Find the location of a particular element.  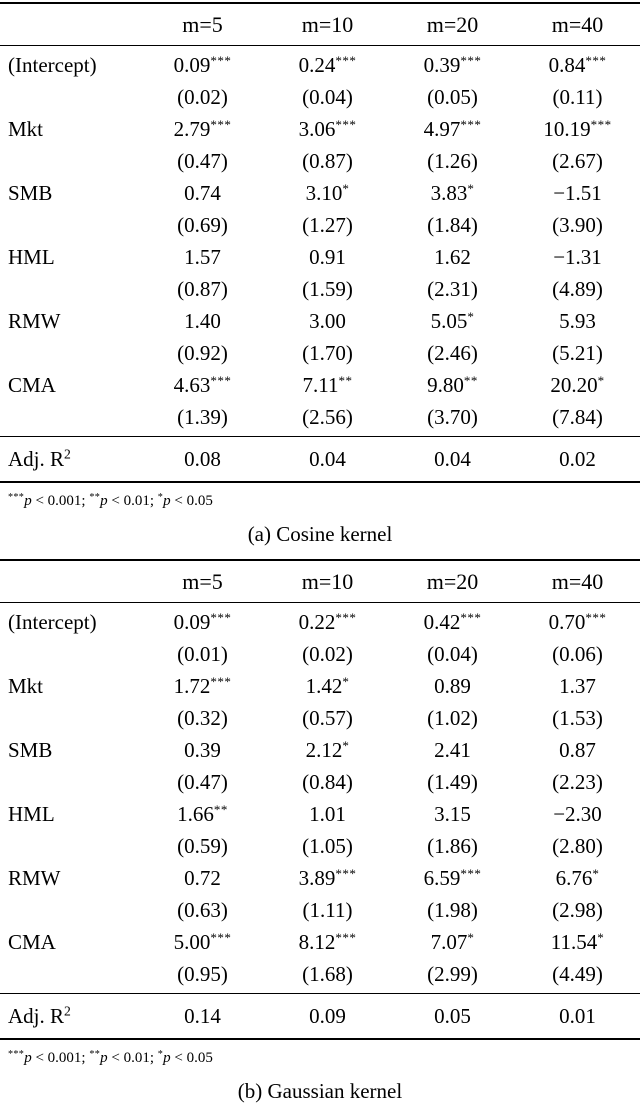

std-error-cell: (1.26) is located at coordinates (452, 161).